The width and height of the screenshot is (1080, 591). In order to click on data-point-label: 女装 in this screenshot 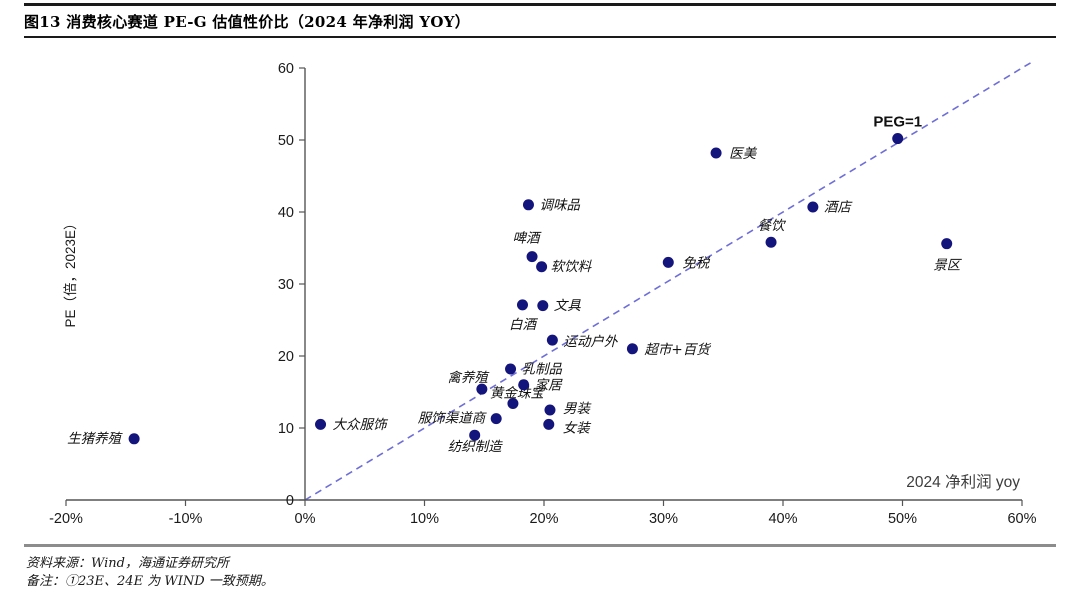, I will do `click(577, 428)`.